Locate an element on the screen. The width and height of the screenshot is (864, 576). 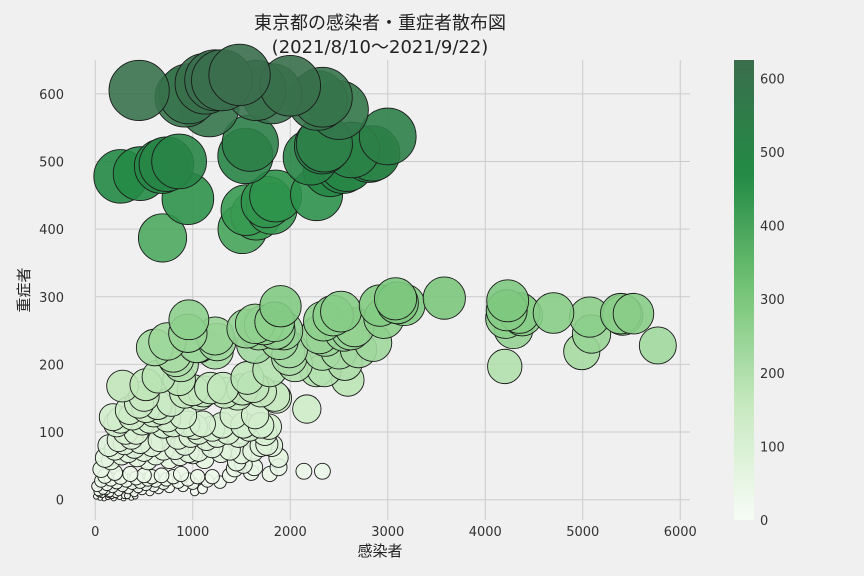
x-tick-label: 1000 is located at coordinates (192, 532).